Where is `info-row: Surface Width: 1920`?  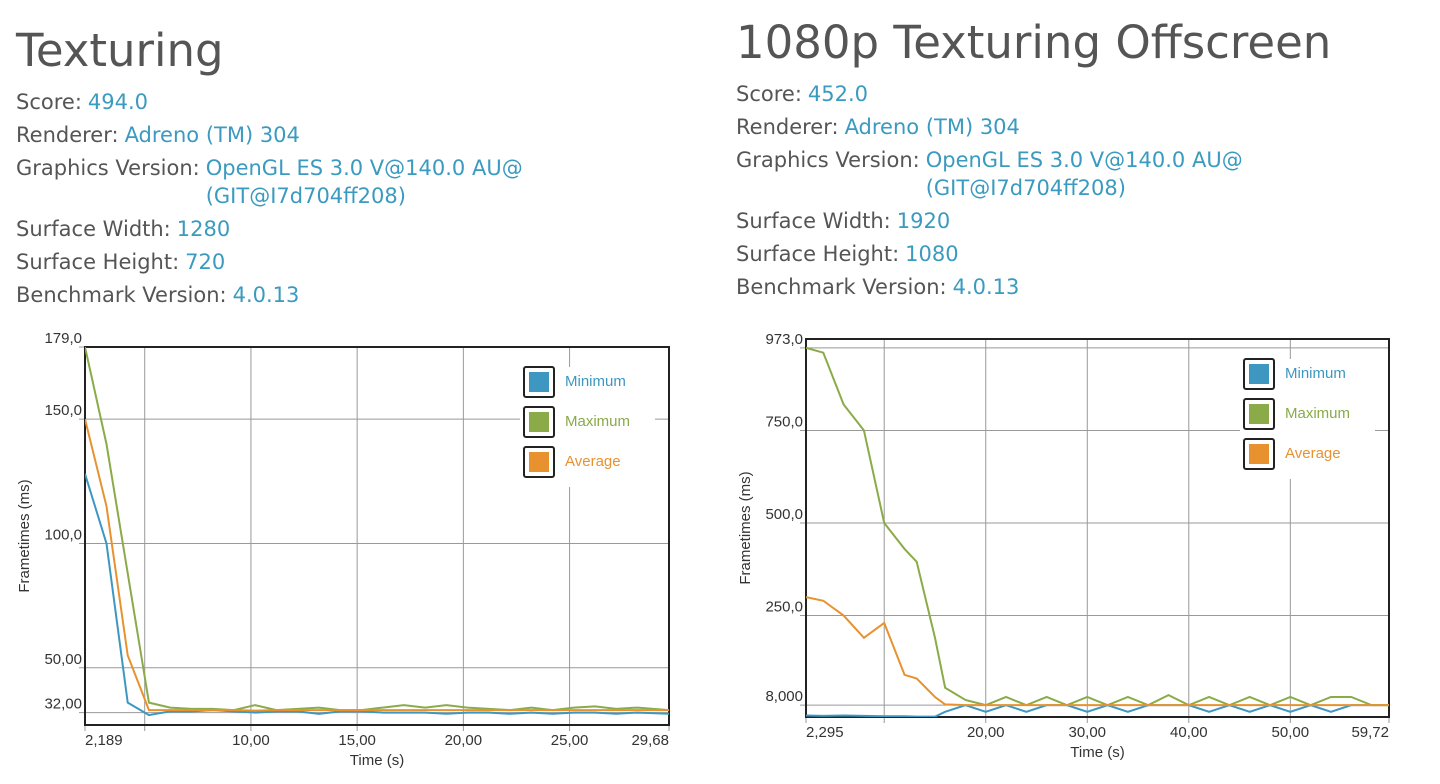
info-row: Surface Width: 1920 is located at coordinates (996, 221).